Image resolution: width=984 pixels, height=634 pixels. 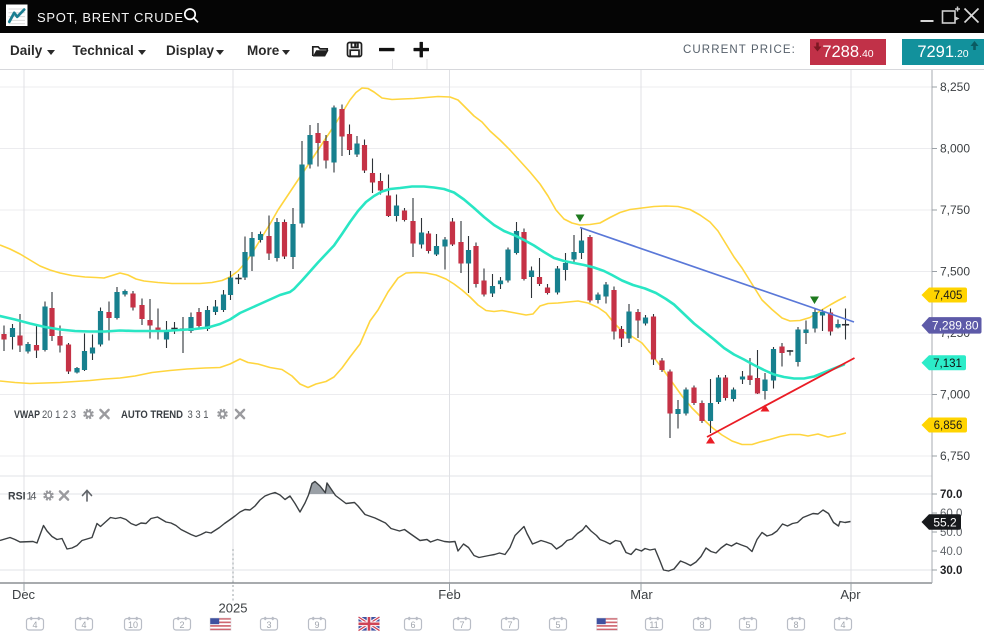 What do you see at coordinates (951, 571) in the screenshot?
I see `svg-text: 30.0` at bounding box center [951, 571].